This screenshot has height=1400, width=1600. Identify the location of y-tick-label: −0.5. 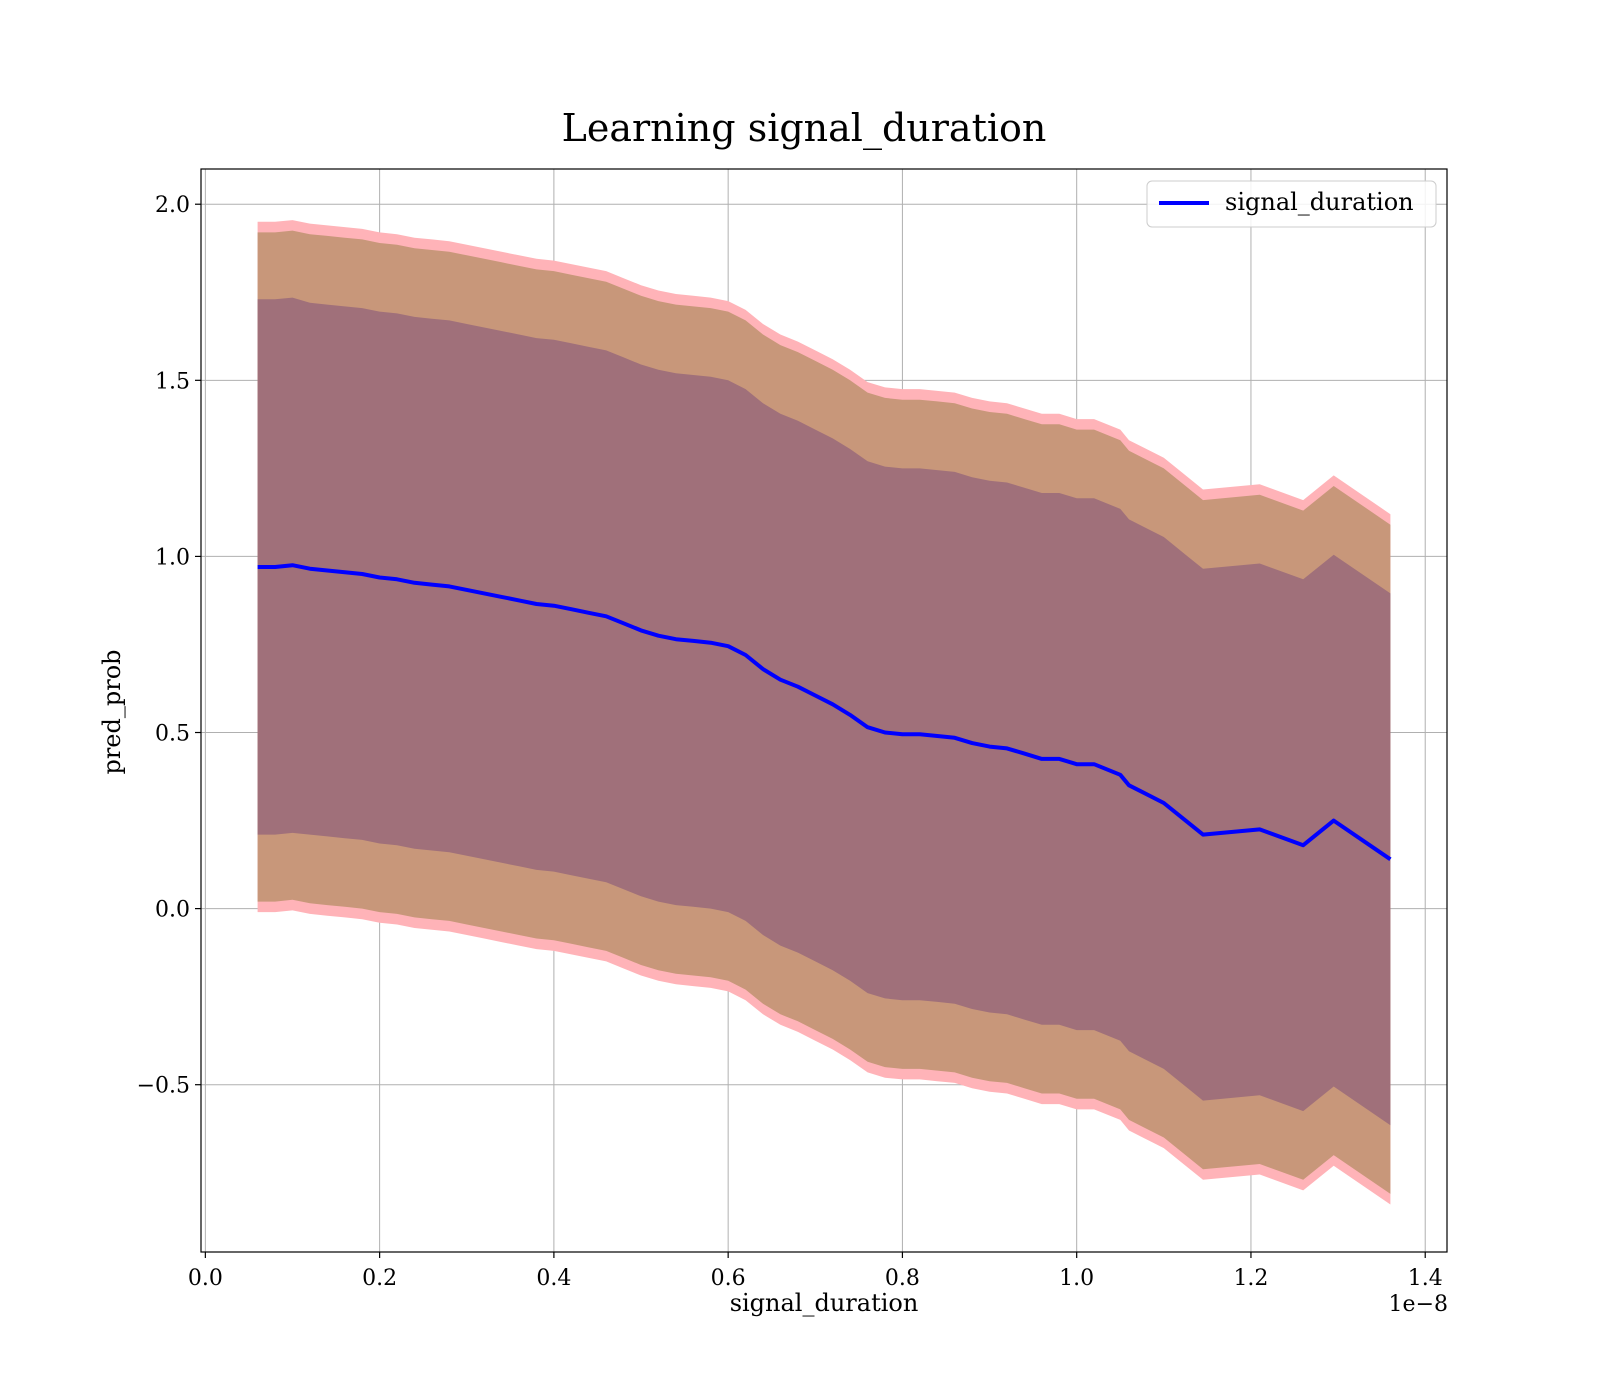
(163, 1086).